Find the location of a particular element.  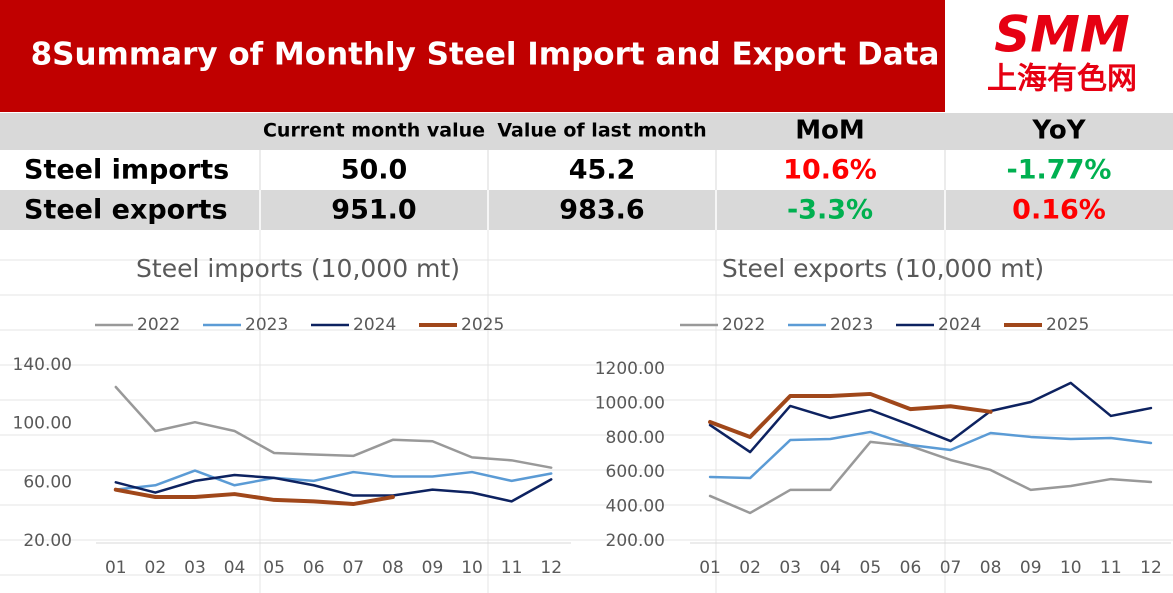

logo: SMM is located at coordinates (1062, 35).